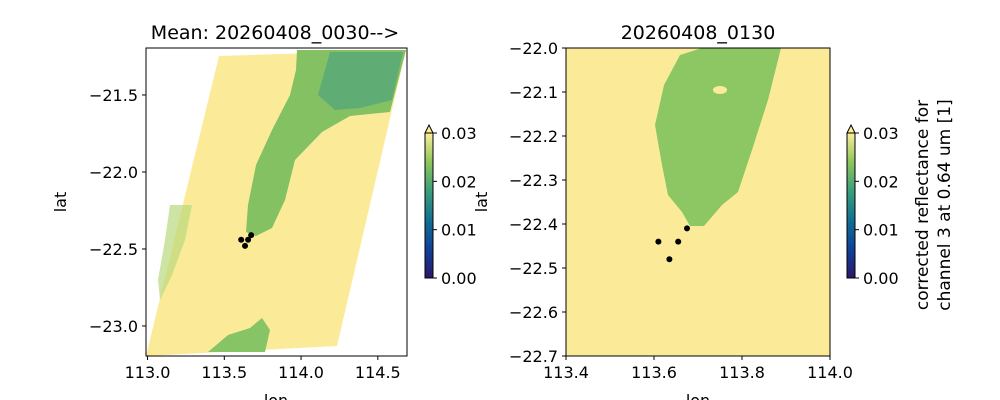 This screenshot has width=1000, height=400. I want to click on panel2-points, so click(672, 244).